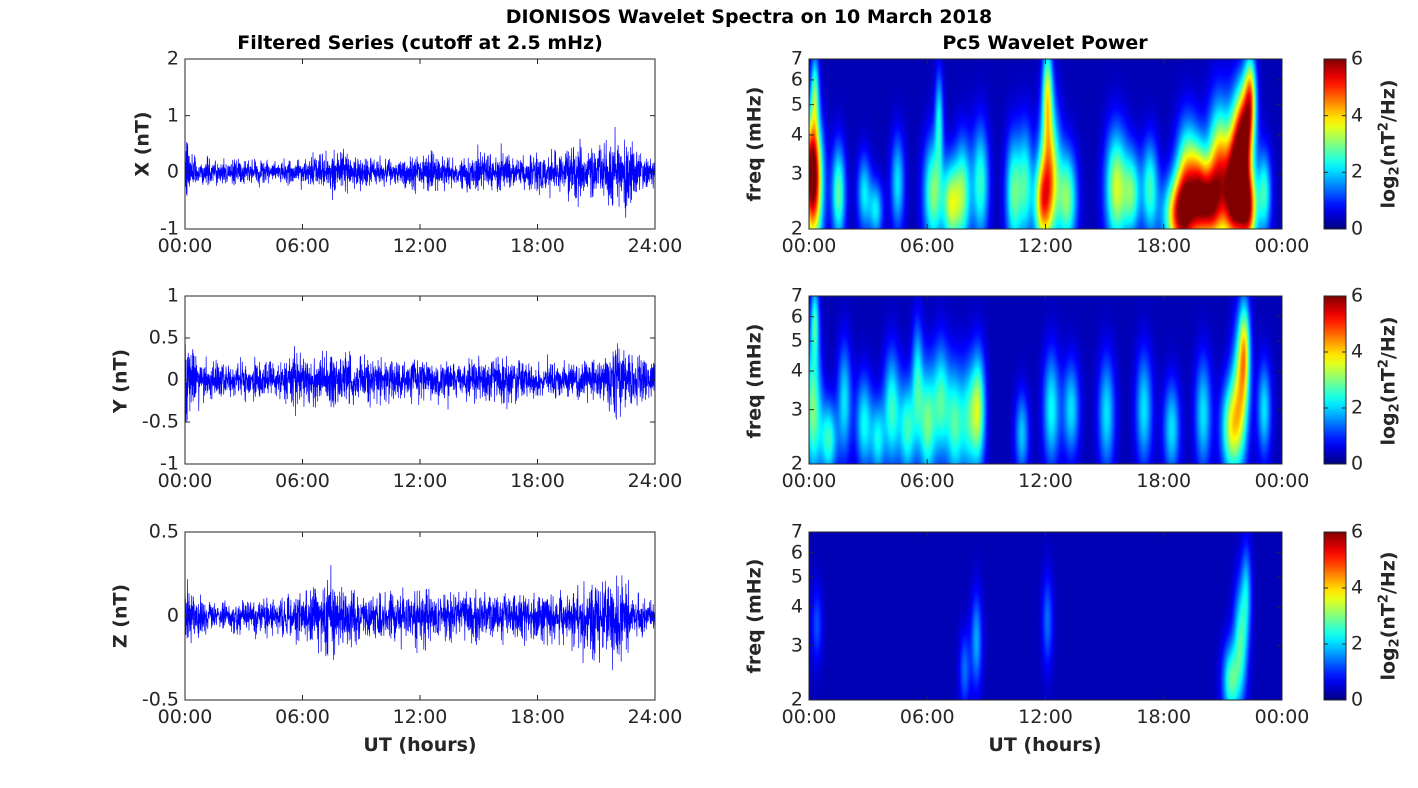 Image resolution: width=1418 pixels, height=788 pixels. I want to click on wavelet-x-ytick-label: 5, so click(796, 104).